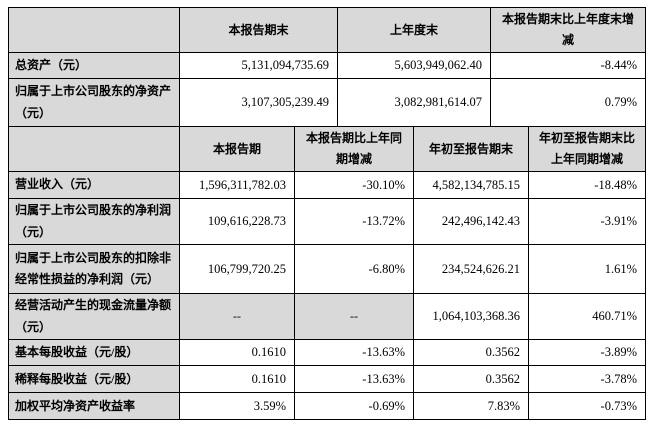  I want to click on value-cell: 3,082,981,614.07, so click(414, 102).